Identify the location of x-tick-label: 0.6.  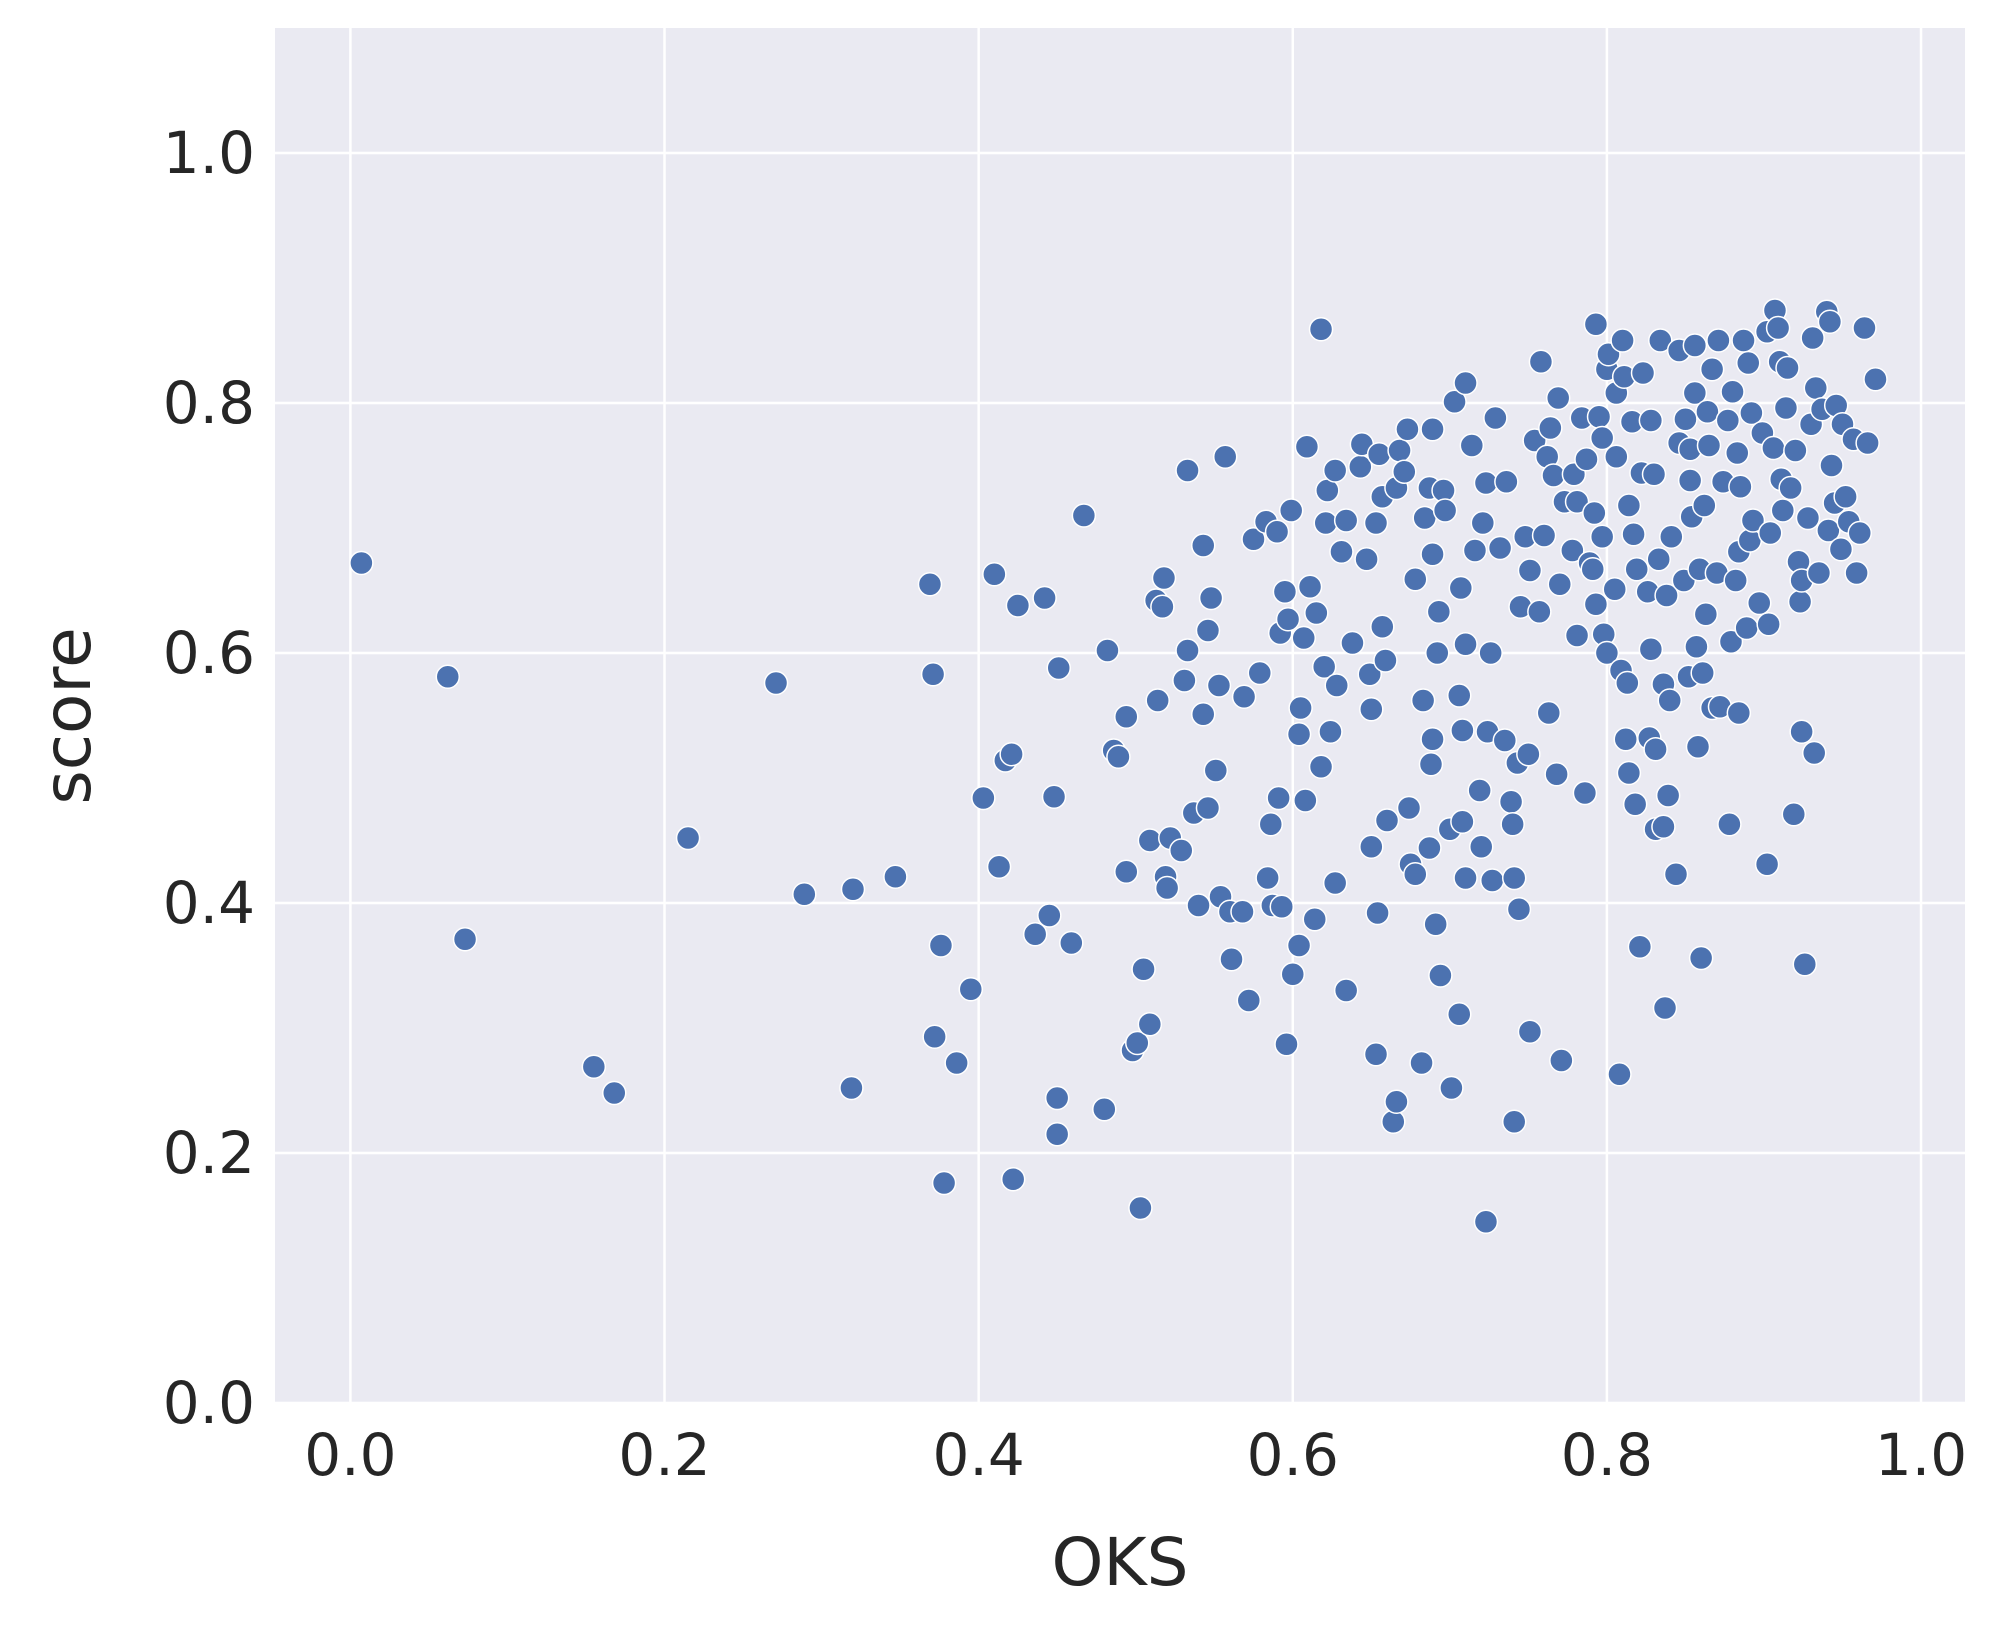
(1293, 1455).